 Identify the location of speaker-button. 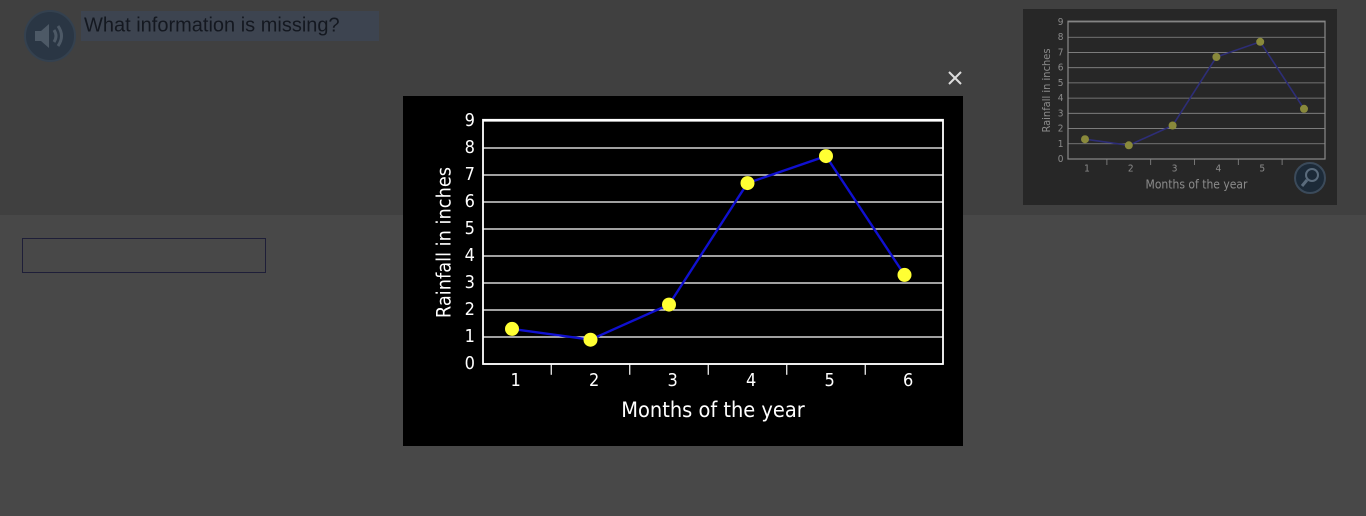
(50, 36).